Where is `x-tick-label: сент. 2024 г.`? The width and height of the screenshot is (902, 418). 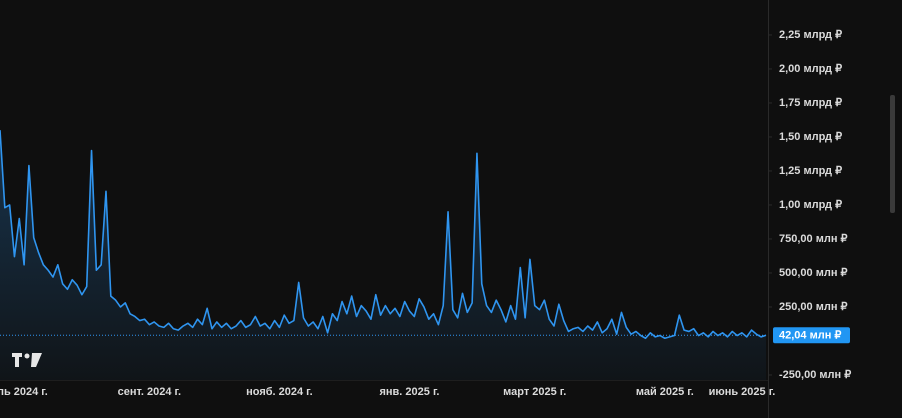 x-tick-label: сент. 2024 г. is located at coordinates (149, 392).